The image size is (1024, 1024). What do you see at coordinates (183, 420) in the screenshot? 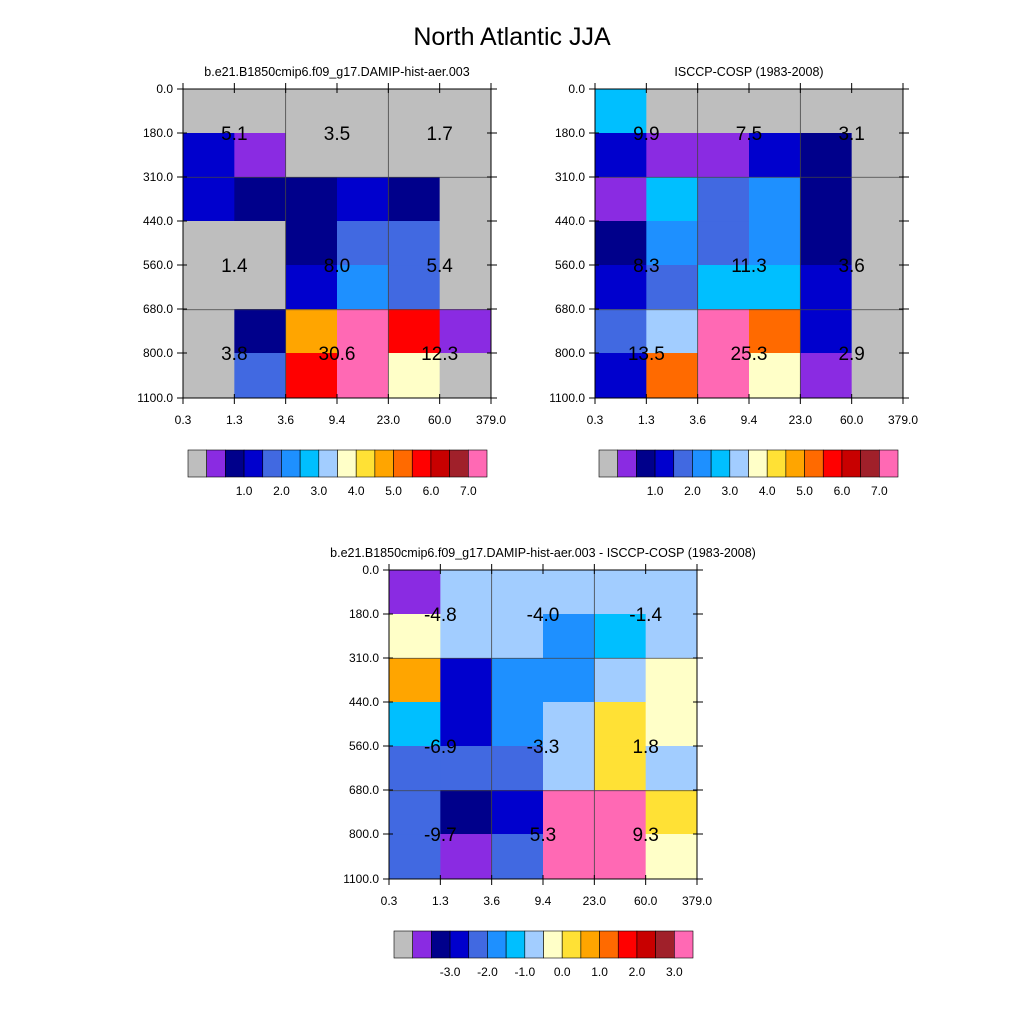
I see `x-tick-label: 0.3` at bounding box center [183, 420].